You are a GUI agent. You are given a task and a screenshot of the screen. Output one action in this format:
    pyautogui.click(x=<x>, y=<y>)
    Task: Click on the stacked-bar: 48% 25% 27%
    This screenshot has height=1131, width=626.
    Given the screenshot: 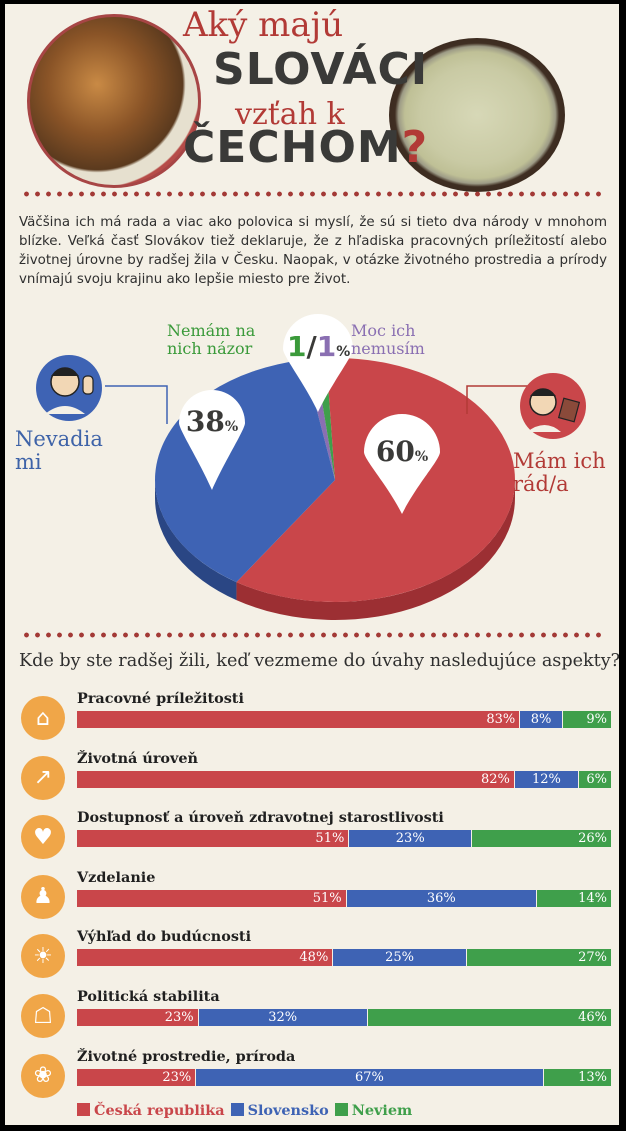 What is the action you would take?
    pyautogui.click(x=344, y=958)
    